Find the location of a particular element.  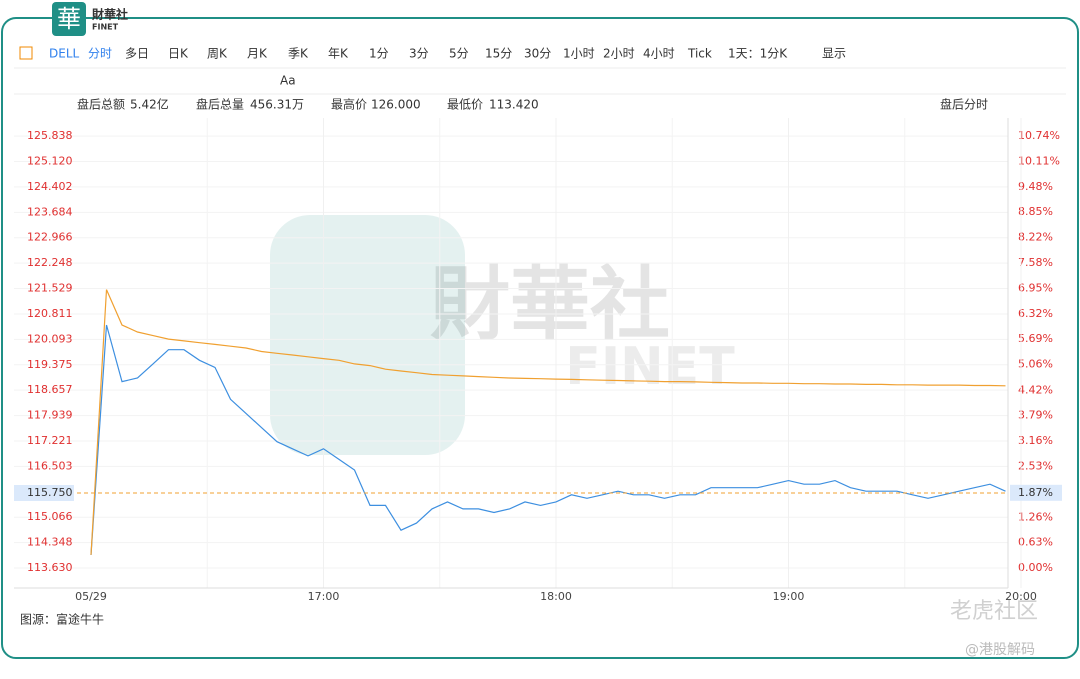

icon is located at coordinates (26, 53).